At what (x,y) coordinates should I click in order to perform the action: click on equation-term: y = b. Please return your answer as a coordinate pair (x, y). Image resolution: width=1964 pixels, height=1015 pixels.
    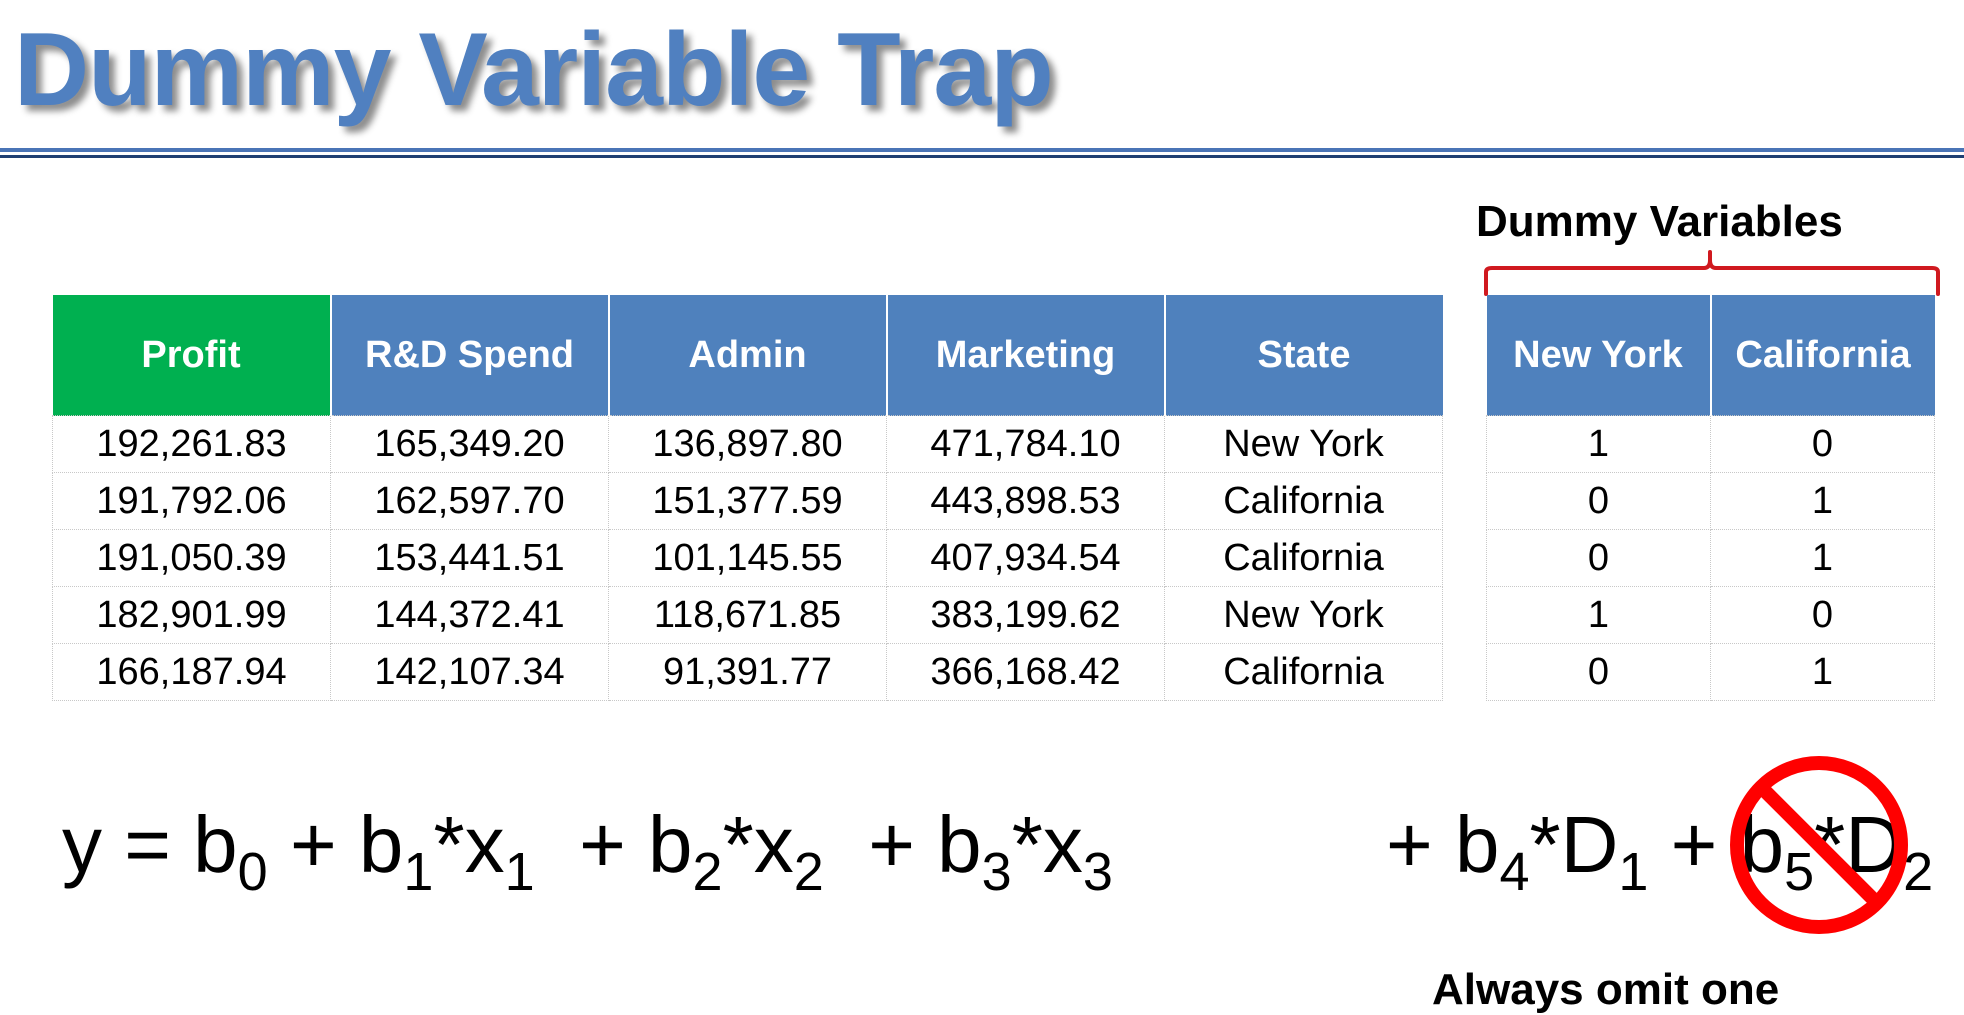
    Looking at the image, I should click on (150, 844).